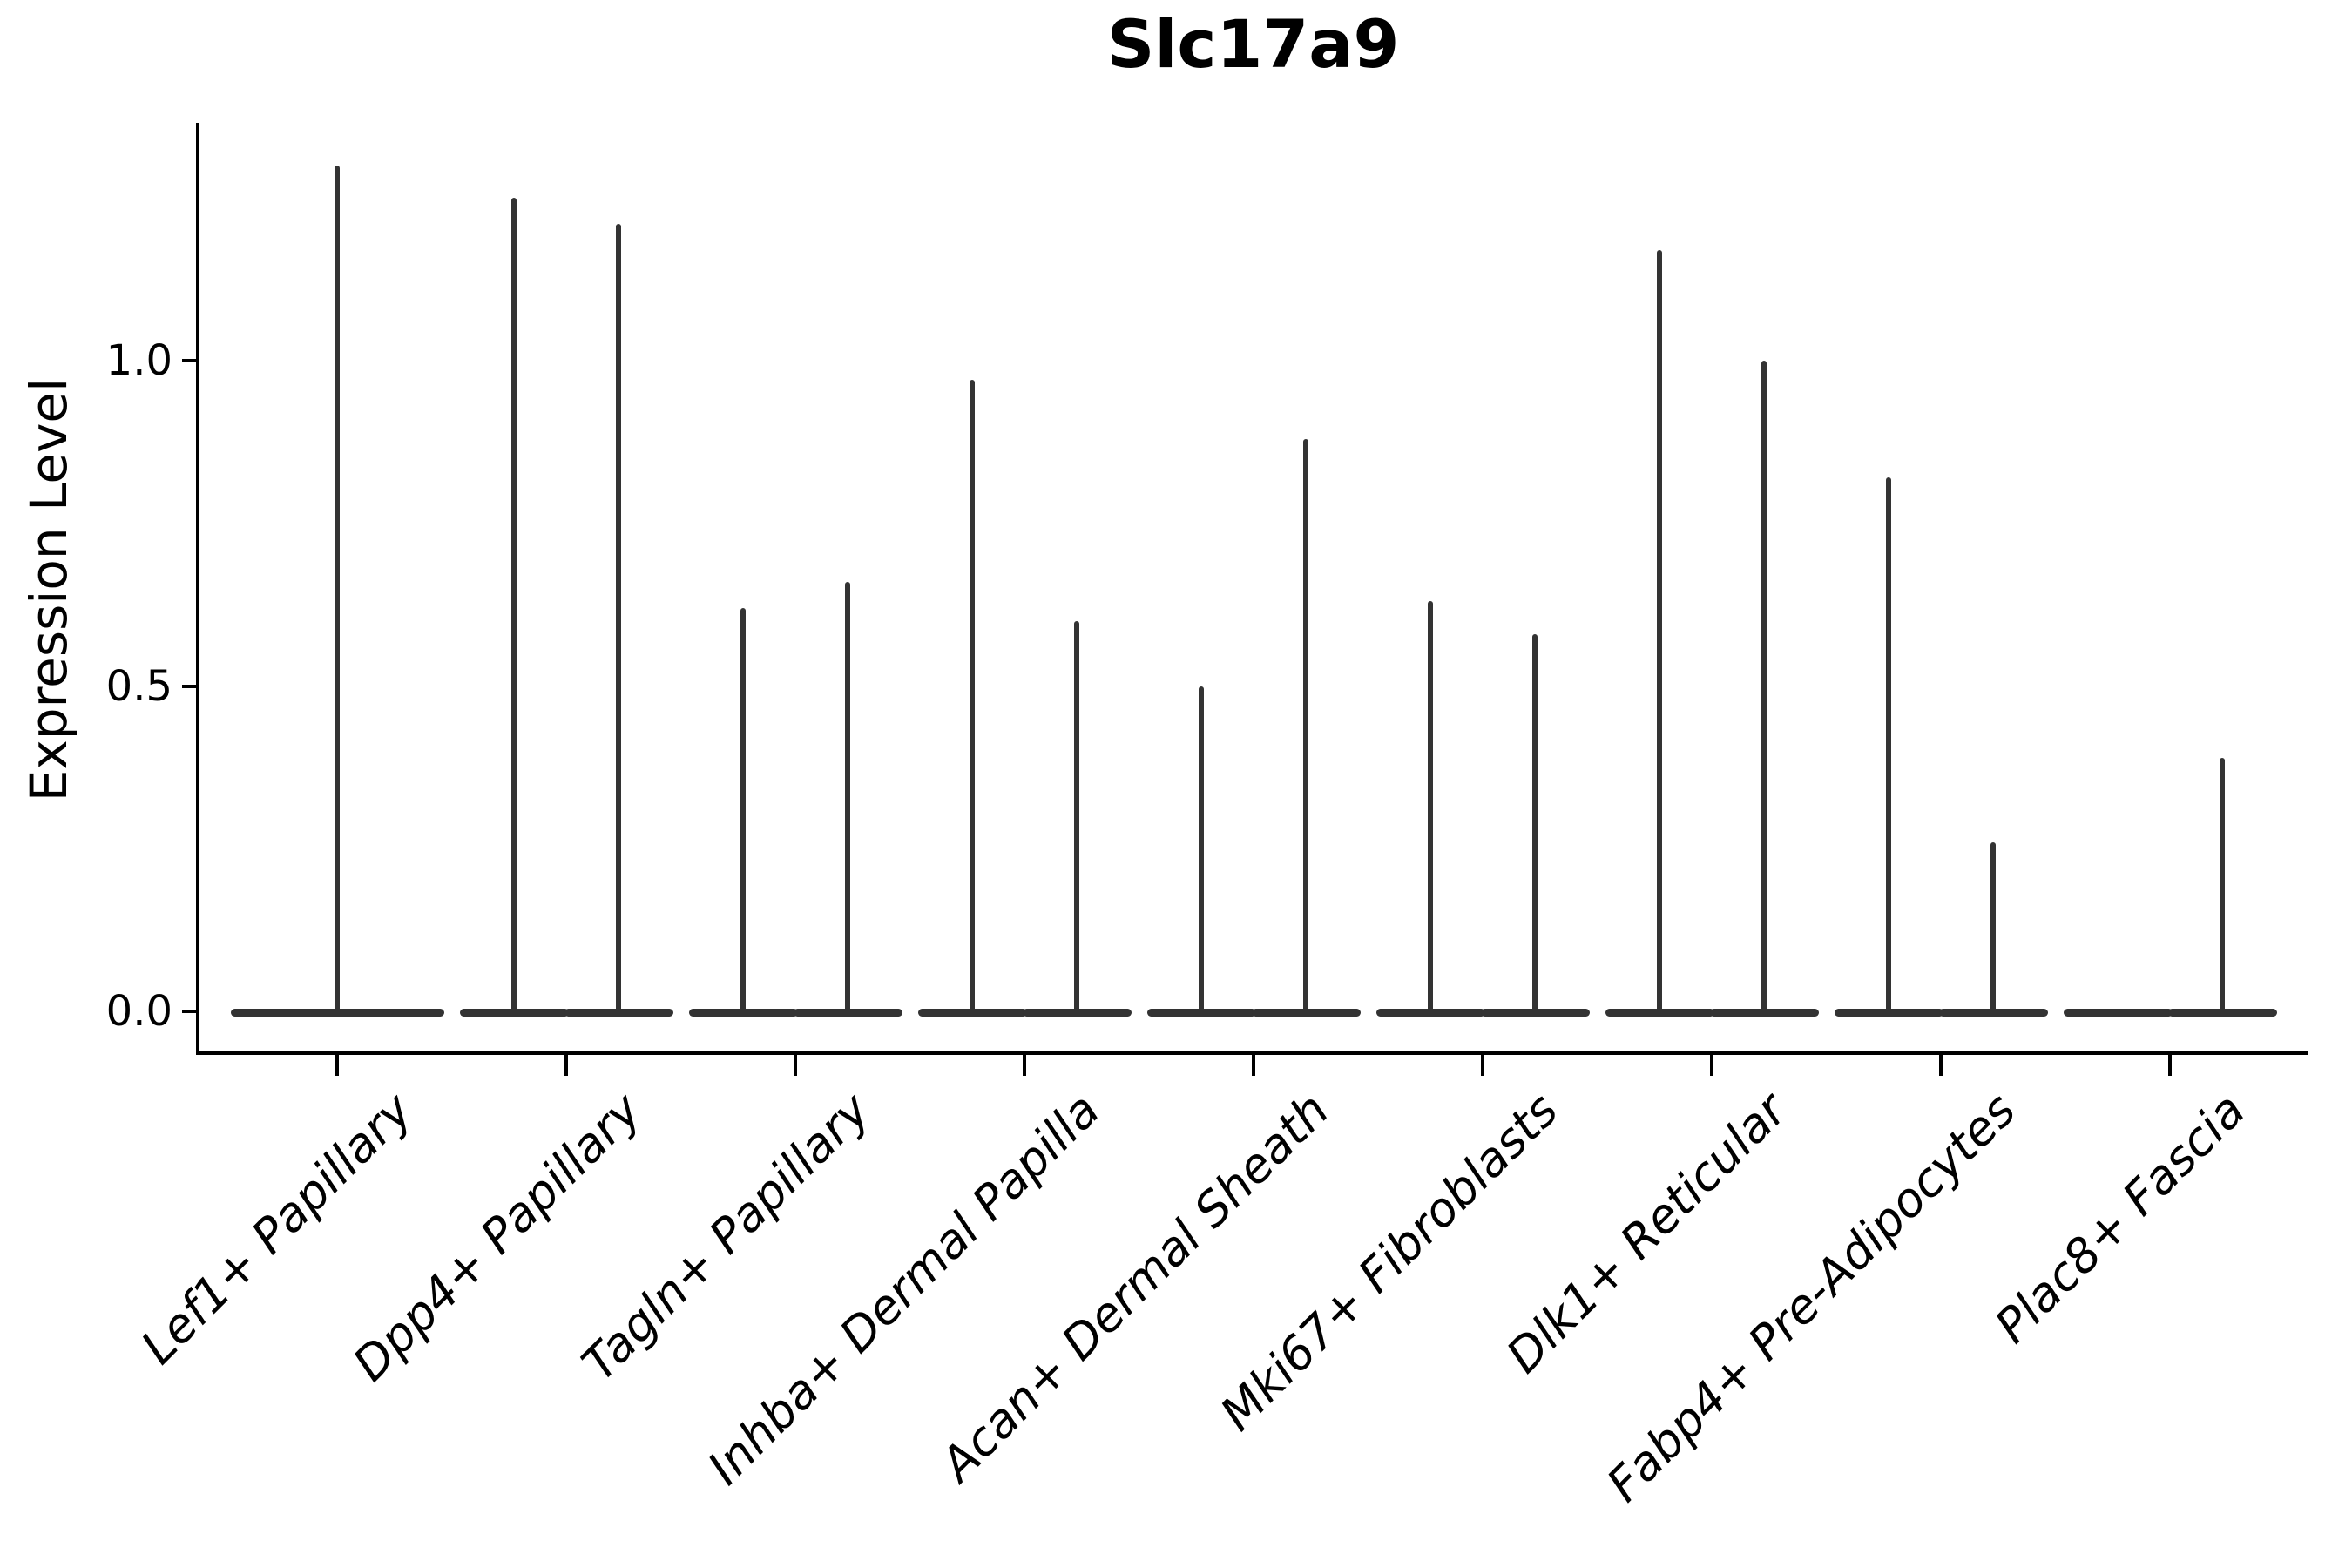  I want to click on y-tick-label: 1.0, so click(138, 361).